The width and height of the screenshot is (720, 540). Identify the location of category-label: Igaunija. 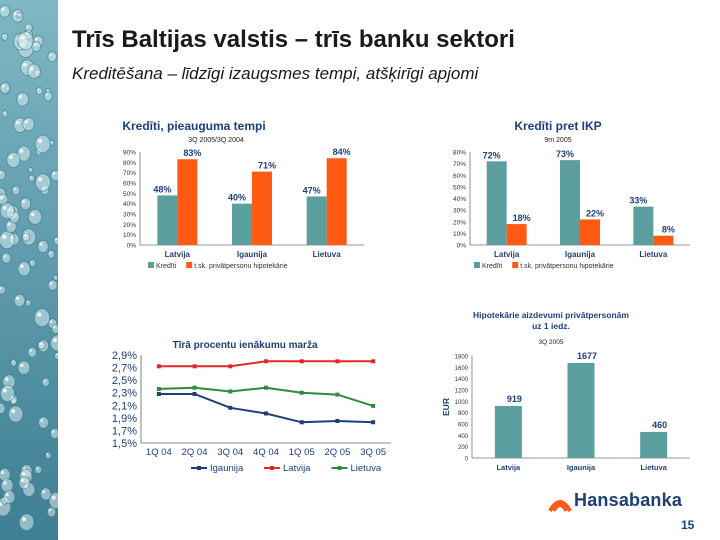
(252, 254).